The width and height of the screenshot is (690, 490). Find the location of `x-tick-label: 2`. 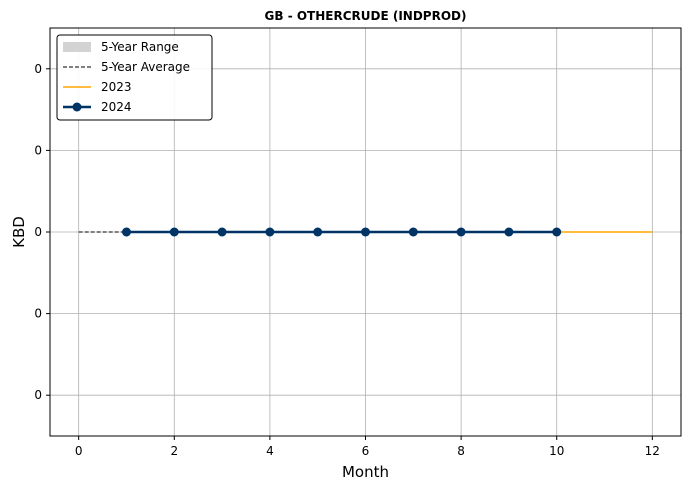

x-tick-label: 2 is located at coordinates (174, 451).